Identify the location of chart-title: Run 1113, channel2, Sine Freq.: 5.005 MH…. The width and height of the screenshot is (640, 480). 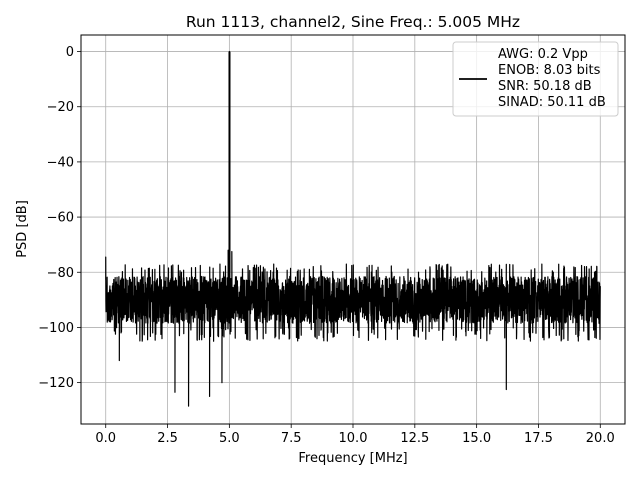
(353, 22).